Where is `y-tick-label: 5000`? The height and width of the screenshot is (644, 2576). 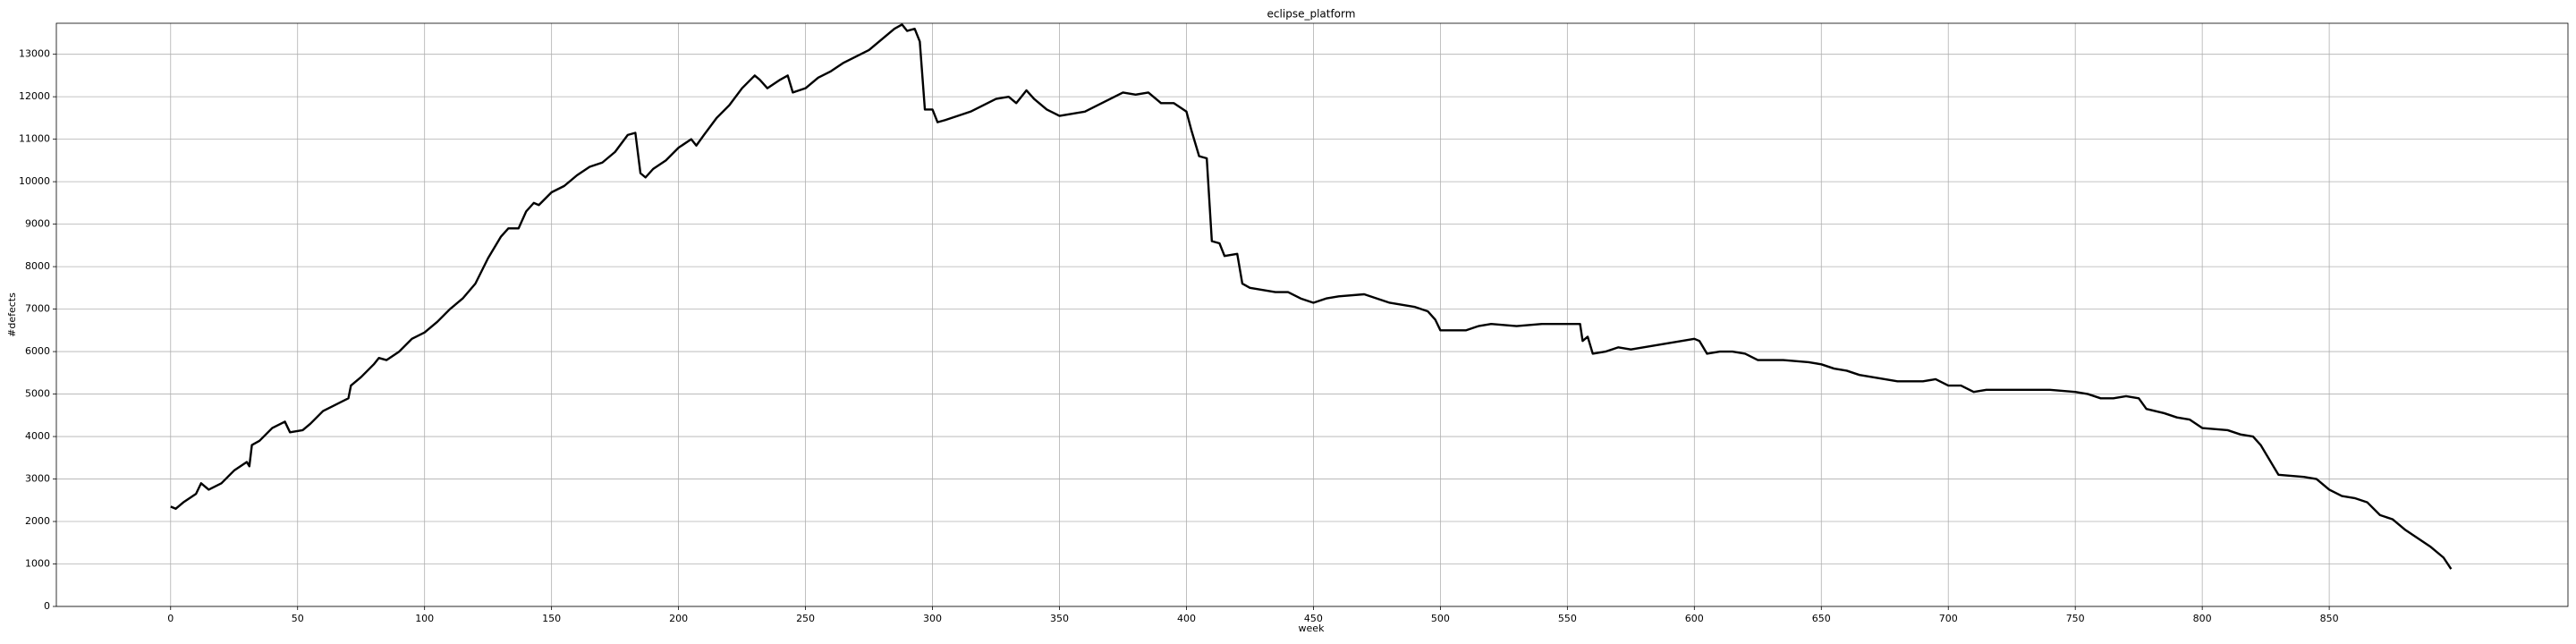 y-tick-label: 5000 is located at coordinates (37, 394).